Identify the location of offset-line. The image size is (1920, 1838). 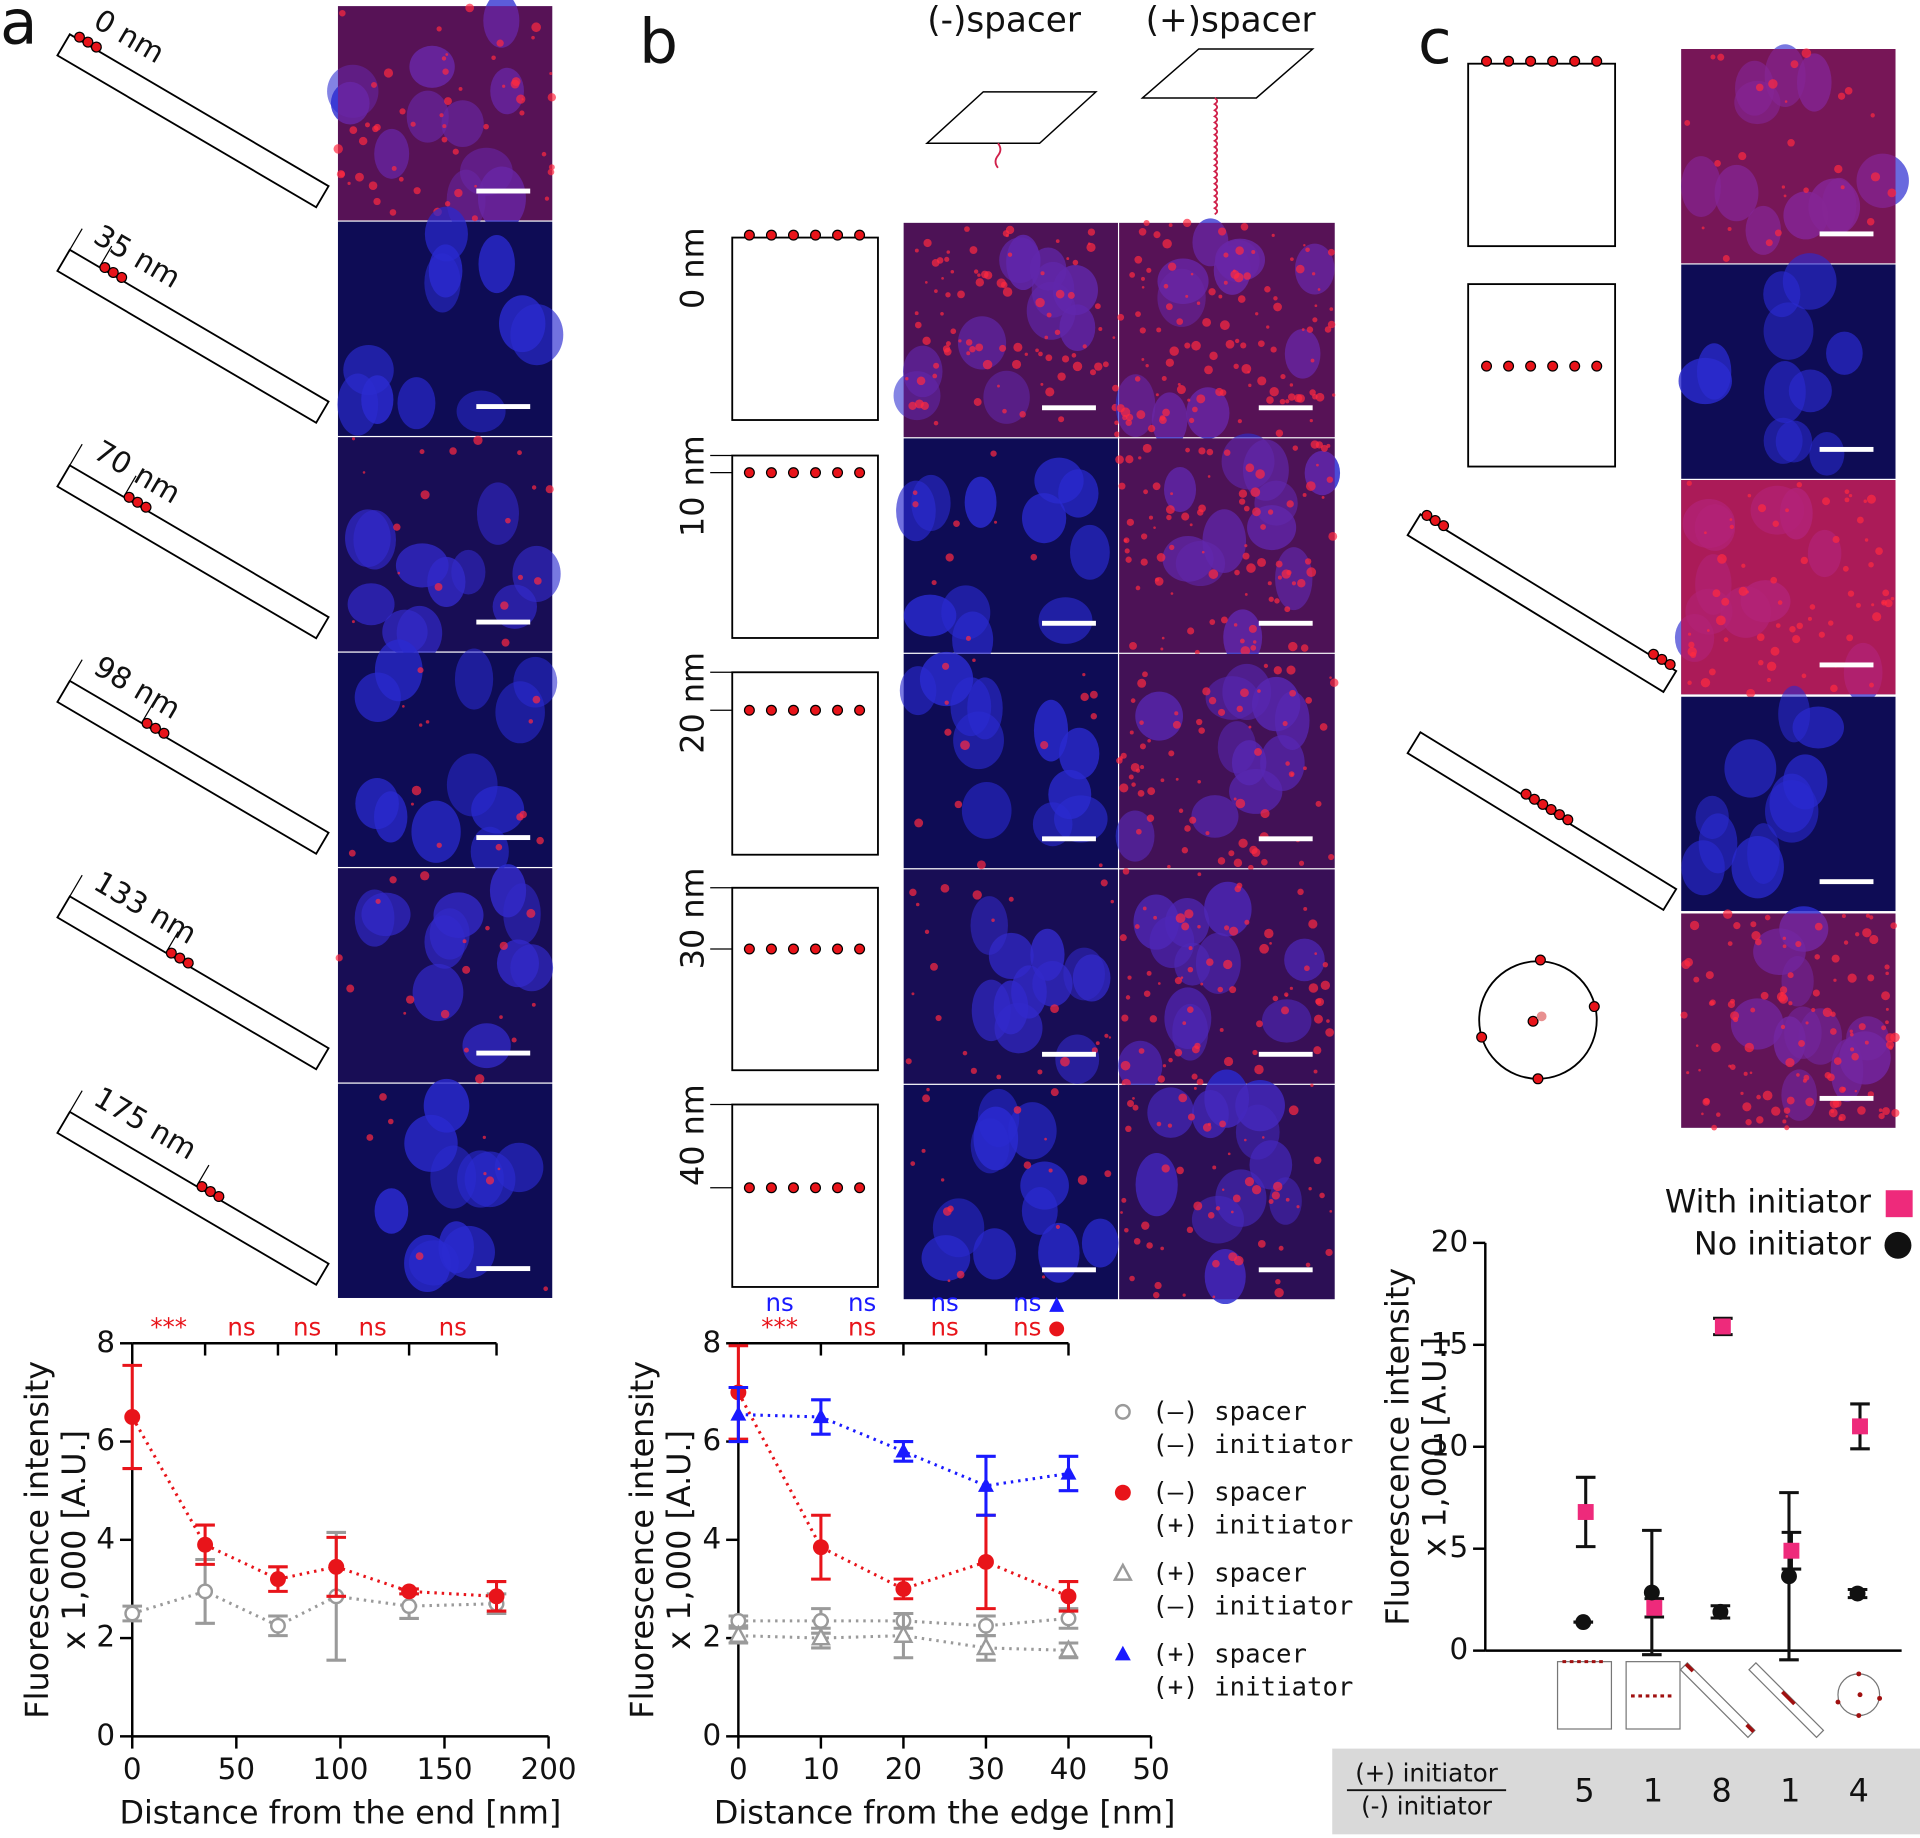
(76, 885).